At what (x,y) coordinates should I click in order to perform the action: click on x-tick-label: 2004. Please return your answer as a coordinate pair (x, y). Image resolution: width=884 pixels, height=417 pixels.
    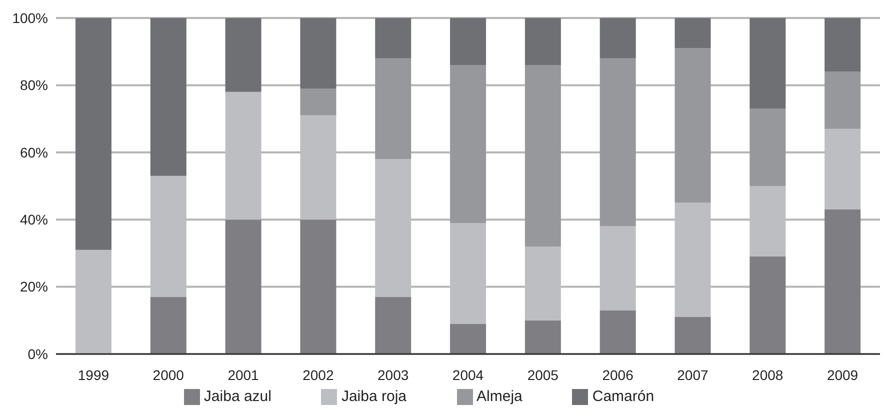
    Looking at the image, I should click on (468, 374).